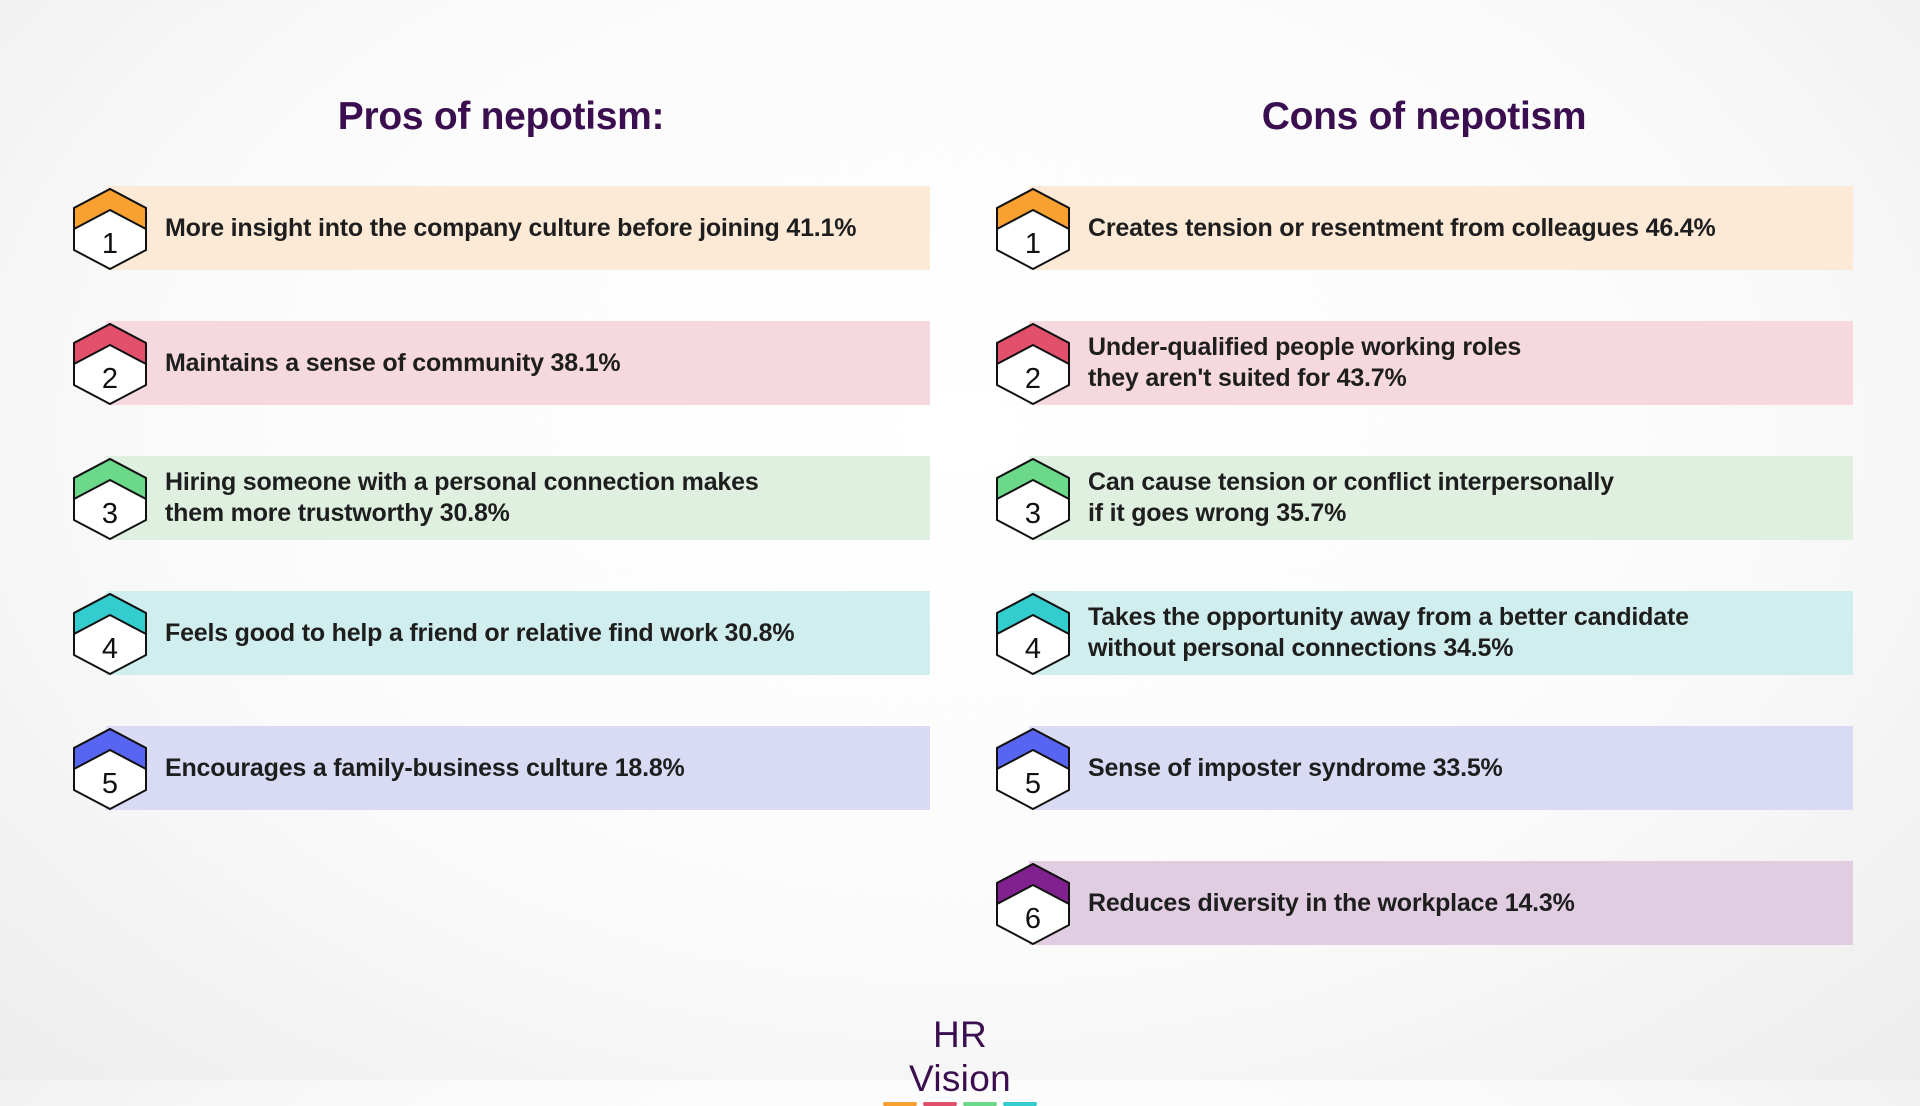  I want to click on brand-name: HR Vision, so click(960, 1056).